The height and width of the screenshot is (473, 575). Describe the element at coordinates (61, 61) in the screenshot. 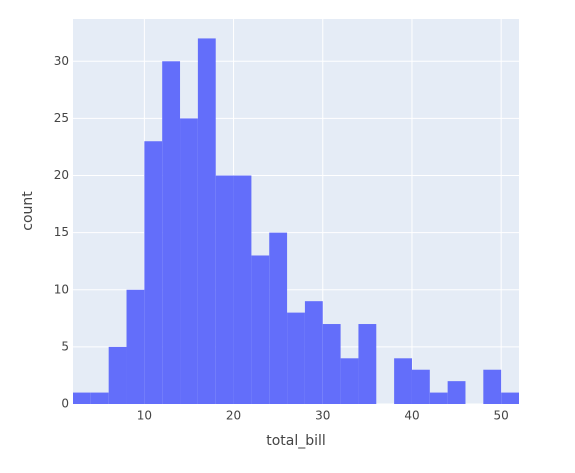

I see `y-tick-label: 30` at that location.